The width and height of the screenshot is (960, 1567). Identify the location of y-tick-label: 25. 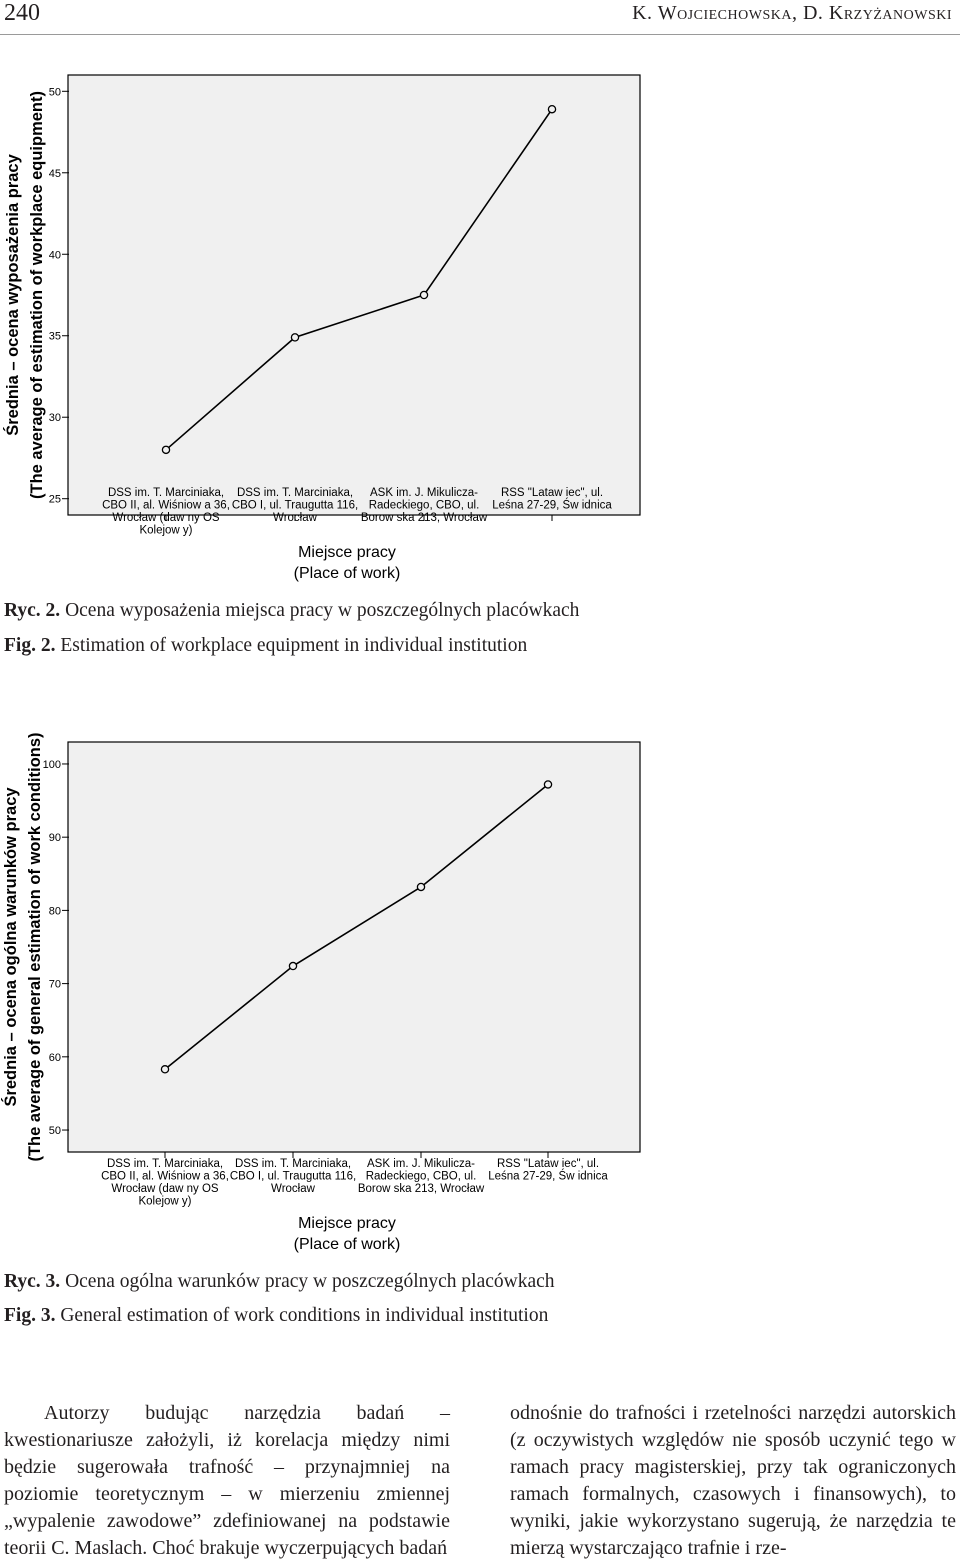
(55, 500).